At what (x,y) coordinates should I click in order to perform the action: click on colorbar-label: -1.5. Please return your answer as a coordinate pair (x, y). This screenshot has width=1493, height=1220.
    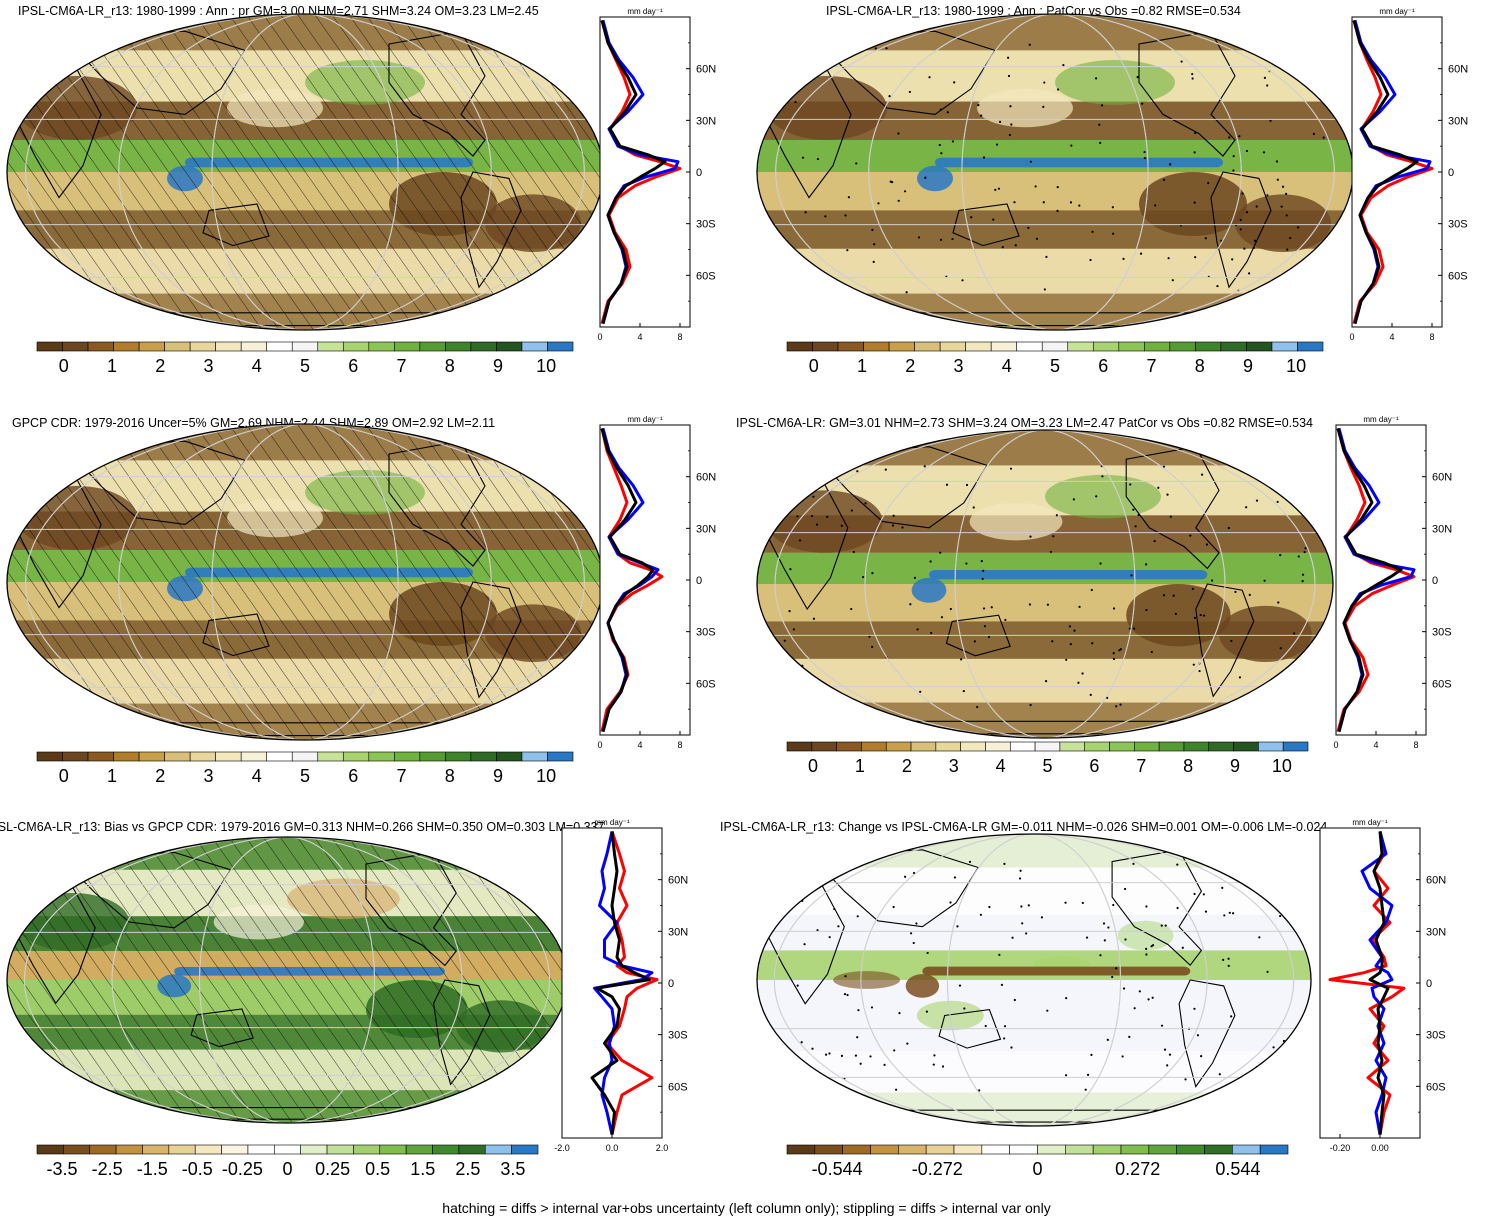
    Looking at the image, I should click on (152, 1169).